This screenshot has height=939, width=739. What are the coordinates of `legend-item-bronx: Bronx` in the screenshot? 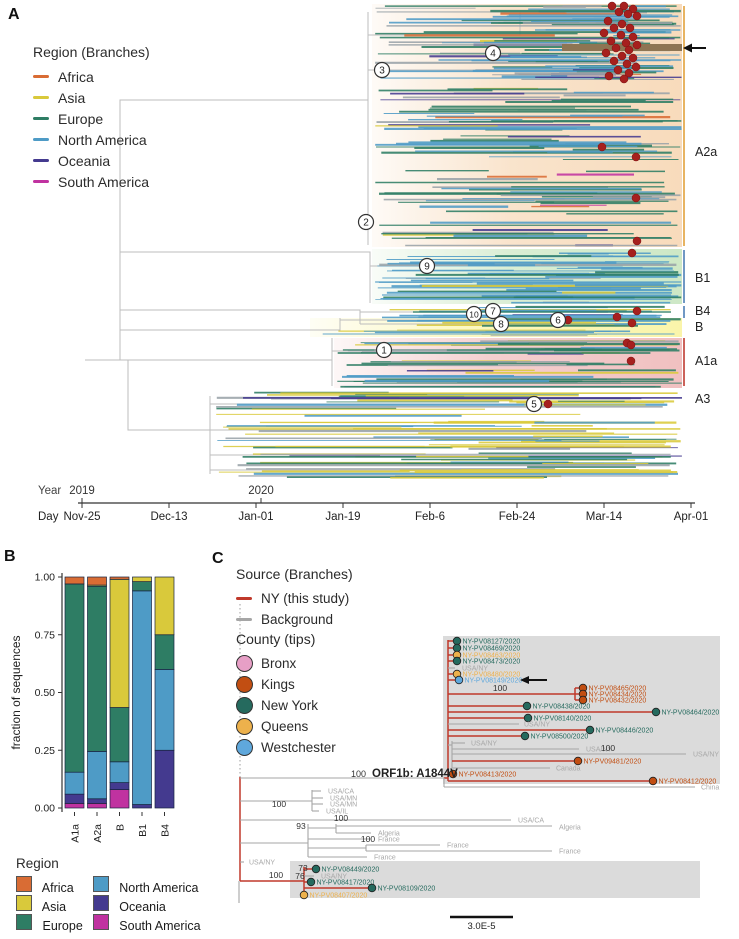 It's located at (286, 663).